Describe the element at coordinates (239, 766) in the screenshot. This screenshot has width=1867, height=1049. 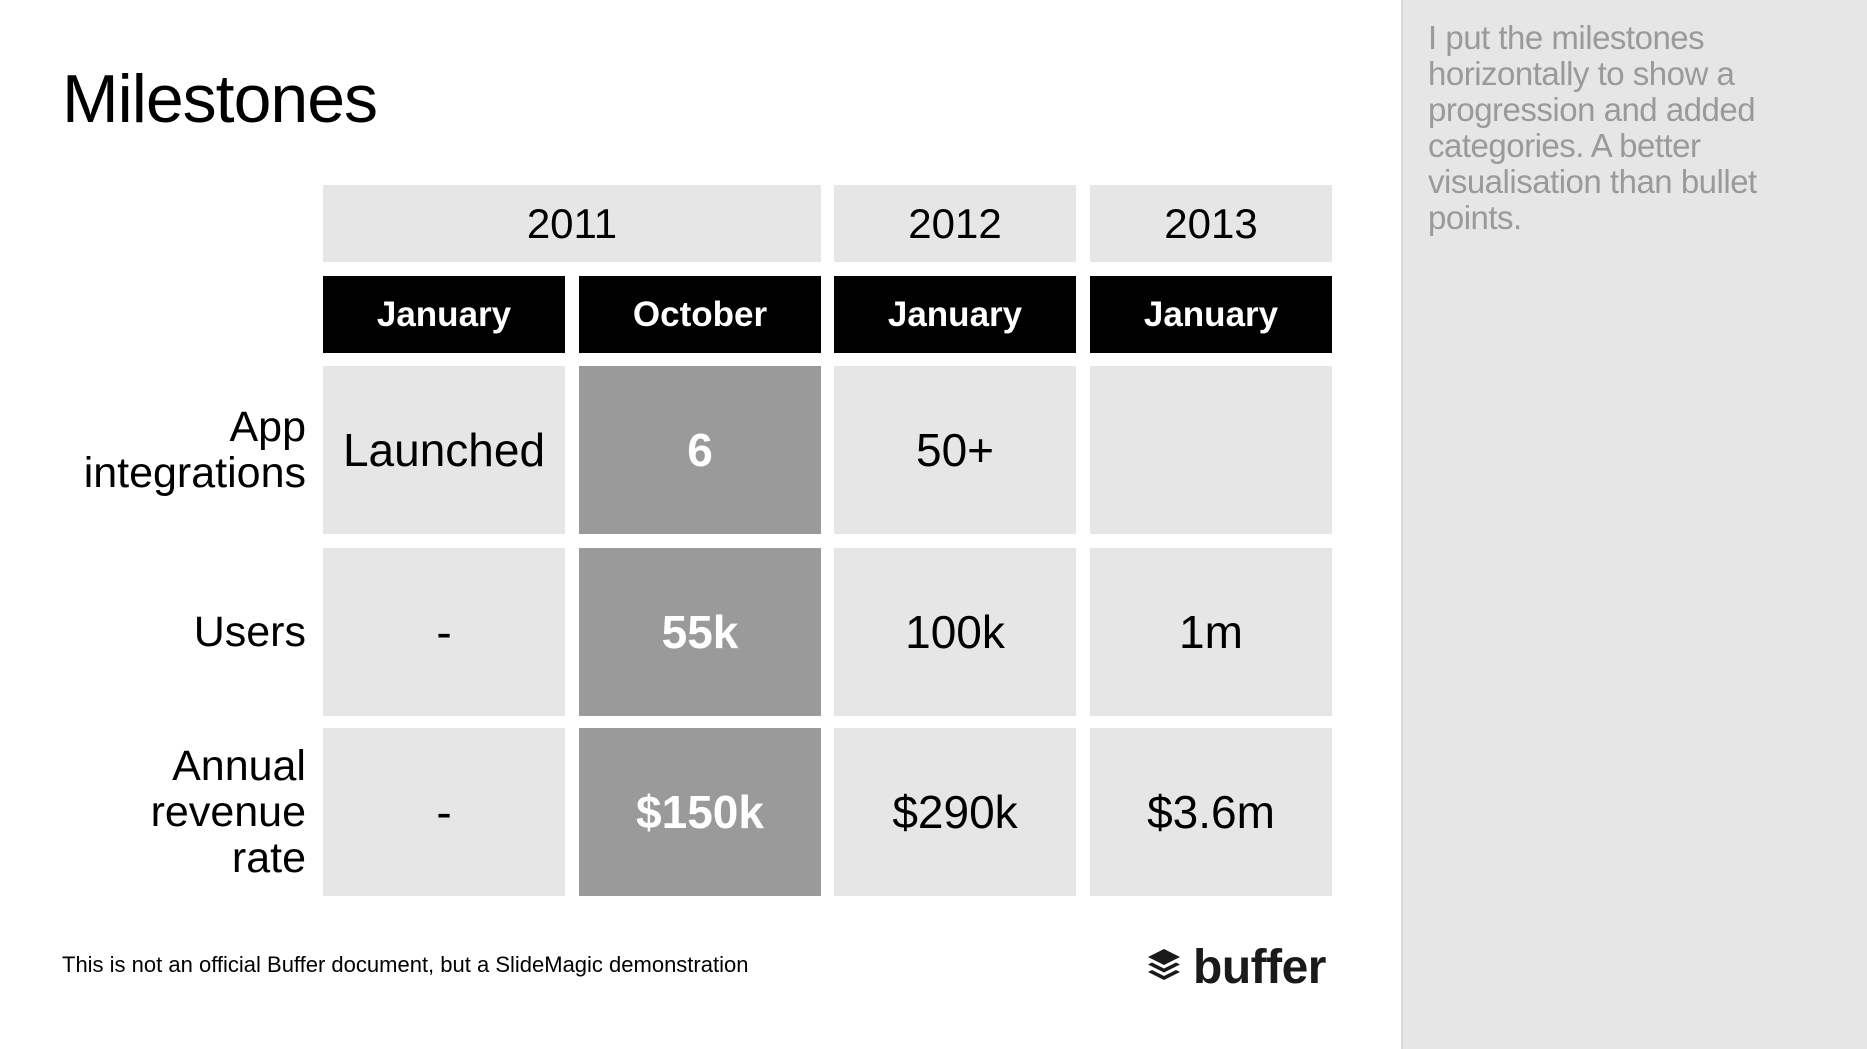
I see `row-label-line: Annual` at that location.